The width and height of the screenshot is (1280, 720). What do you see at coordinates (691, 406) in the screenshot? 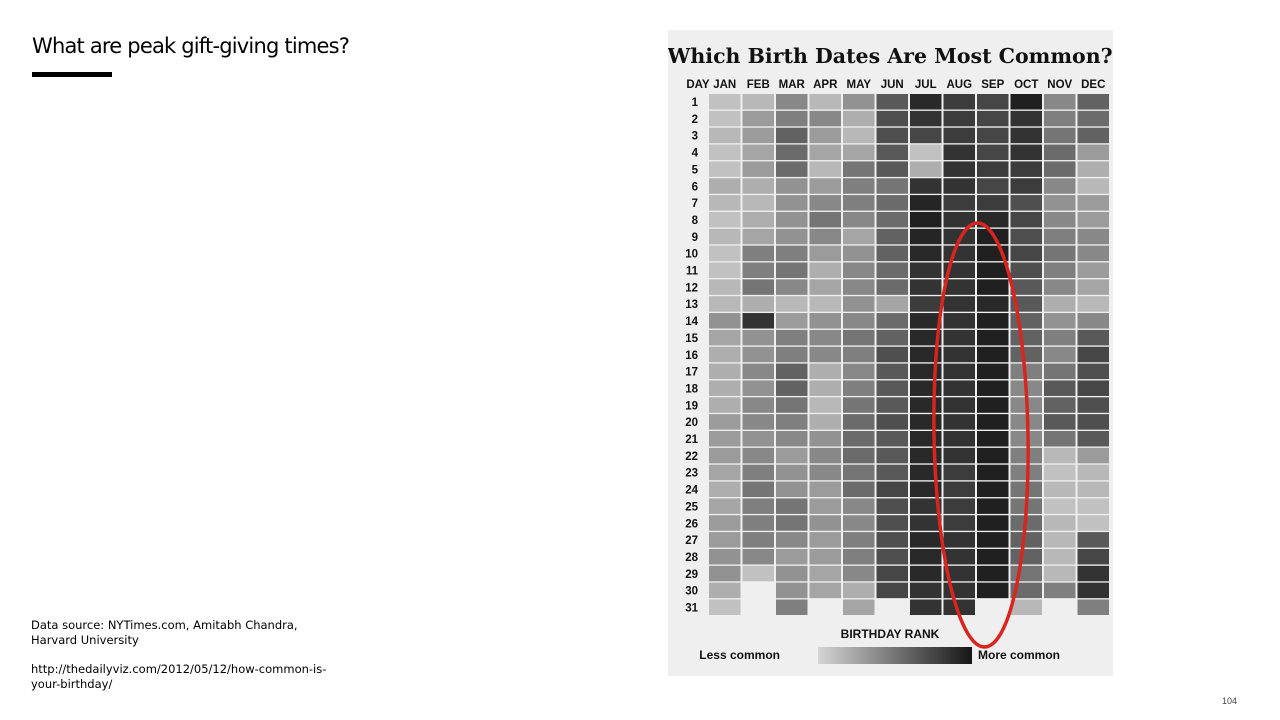
I see `day-label-19: 19` at bounding box center [691, 406].